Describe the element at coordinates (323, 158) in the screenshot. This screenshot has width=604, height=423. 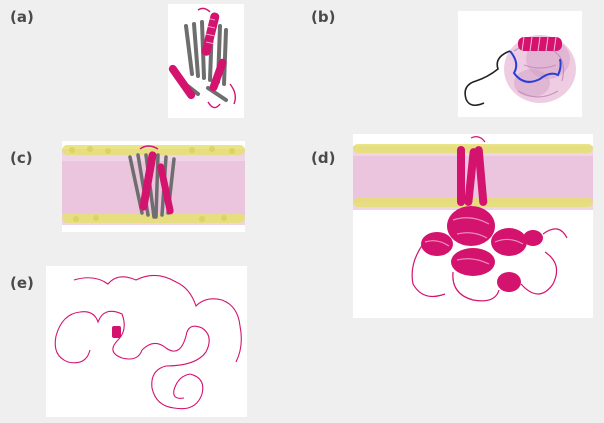
I see `panel-label-d: (d)` at that location.